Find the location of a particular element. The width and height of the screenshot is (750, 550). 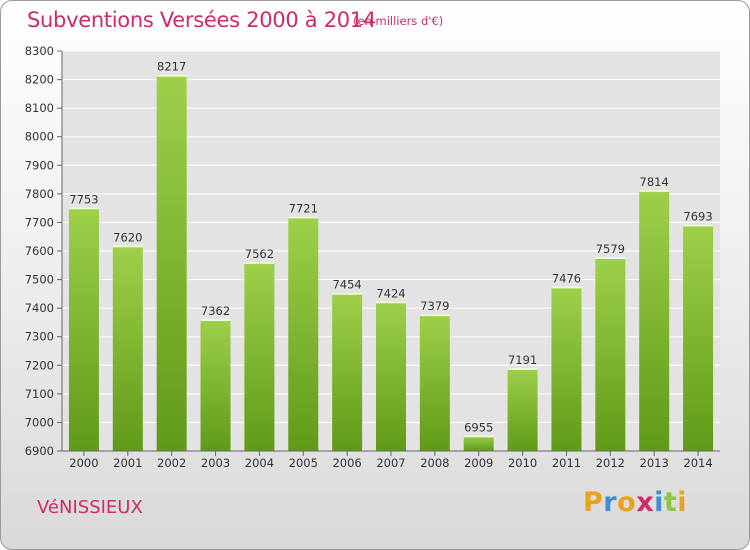

x-tick-label: 2011 is located at coordinates (566, 463).